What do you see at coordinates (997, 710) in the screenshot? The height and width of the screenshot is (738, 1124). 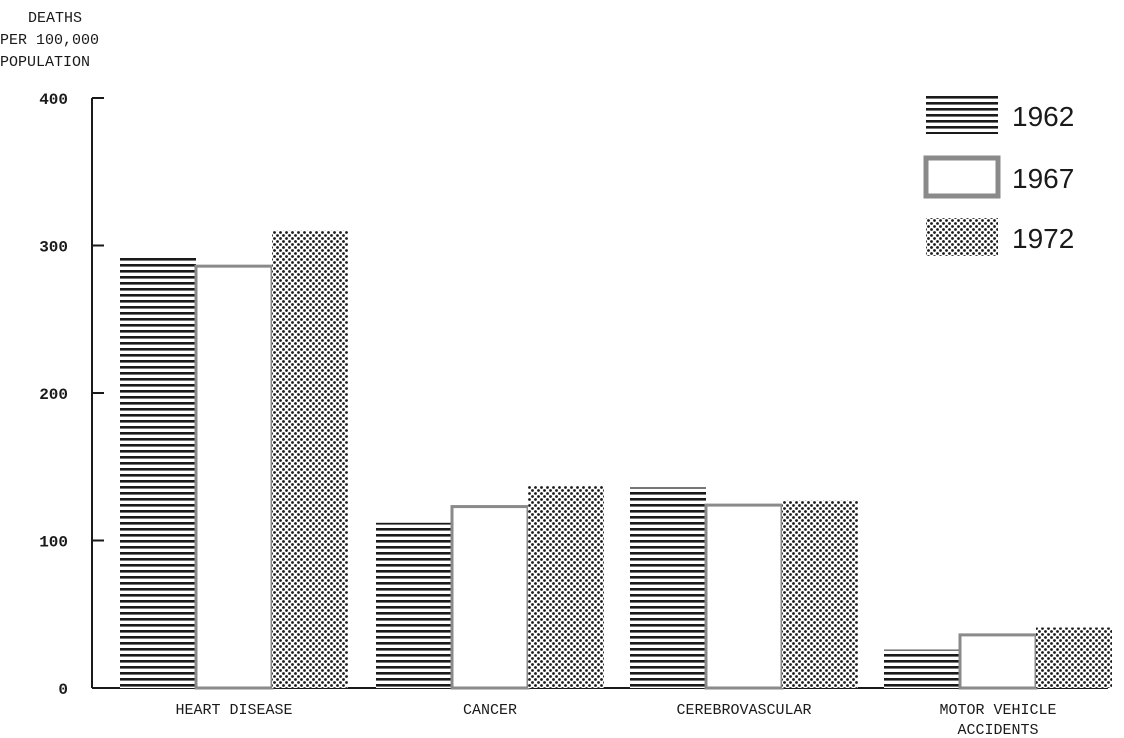 I see `category-label: MOTOR VEHICLE` at bounding box center [997, 710].